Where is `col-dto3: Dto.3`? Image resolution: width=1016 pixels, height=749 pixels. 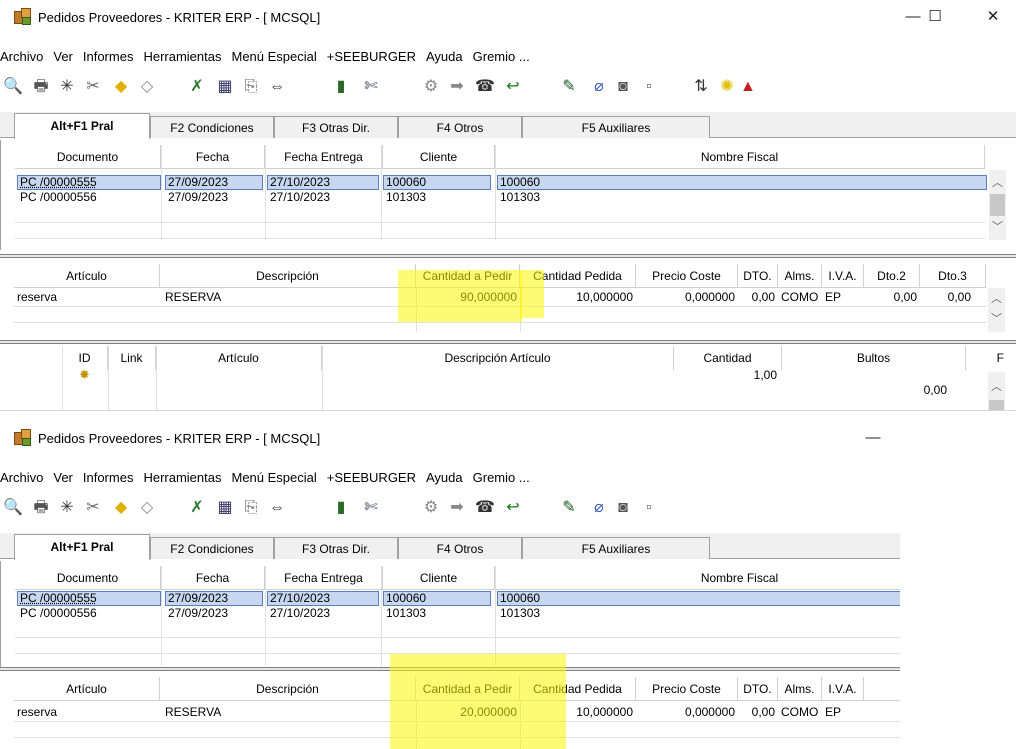
col-dto3: Dto.3 is located at coordinates (953, 276).